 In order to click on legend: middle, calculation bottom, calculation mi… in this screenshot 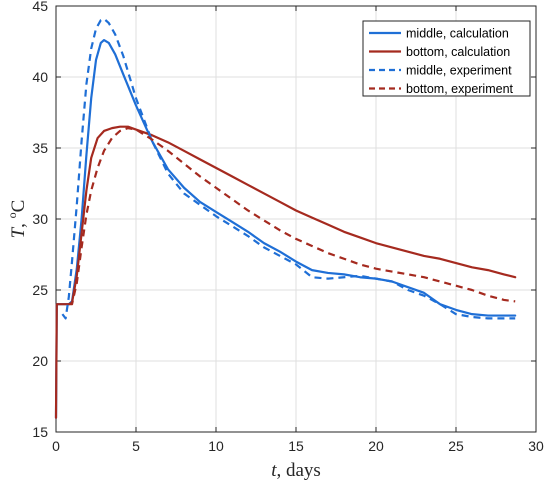, I will do `click(446, 58)`.